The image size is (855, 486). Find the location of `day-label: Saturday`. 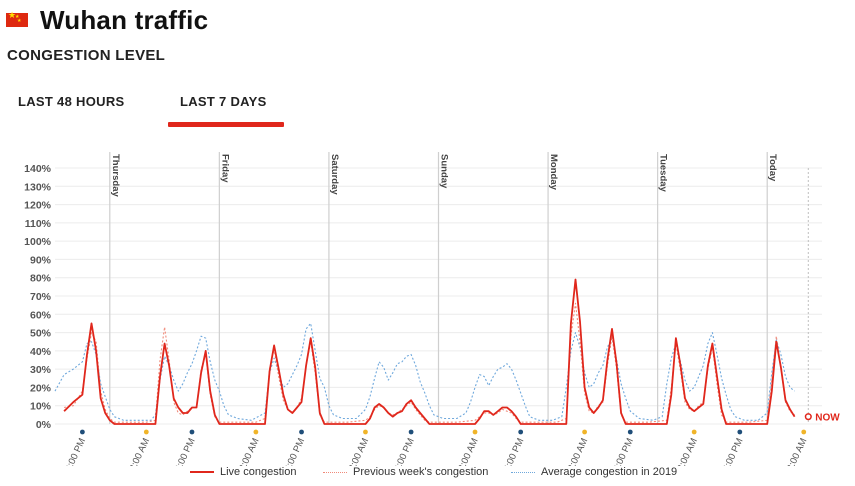

day-label: Saturday is located at coordinates (334, 174).